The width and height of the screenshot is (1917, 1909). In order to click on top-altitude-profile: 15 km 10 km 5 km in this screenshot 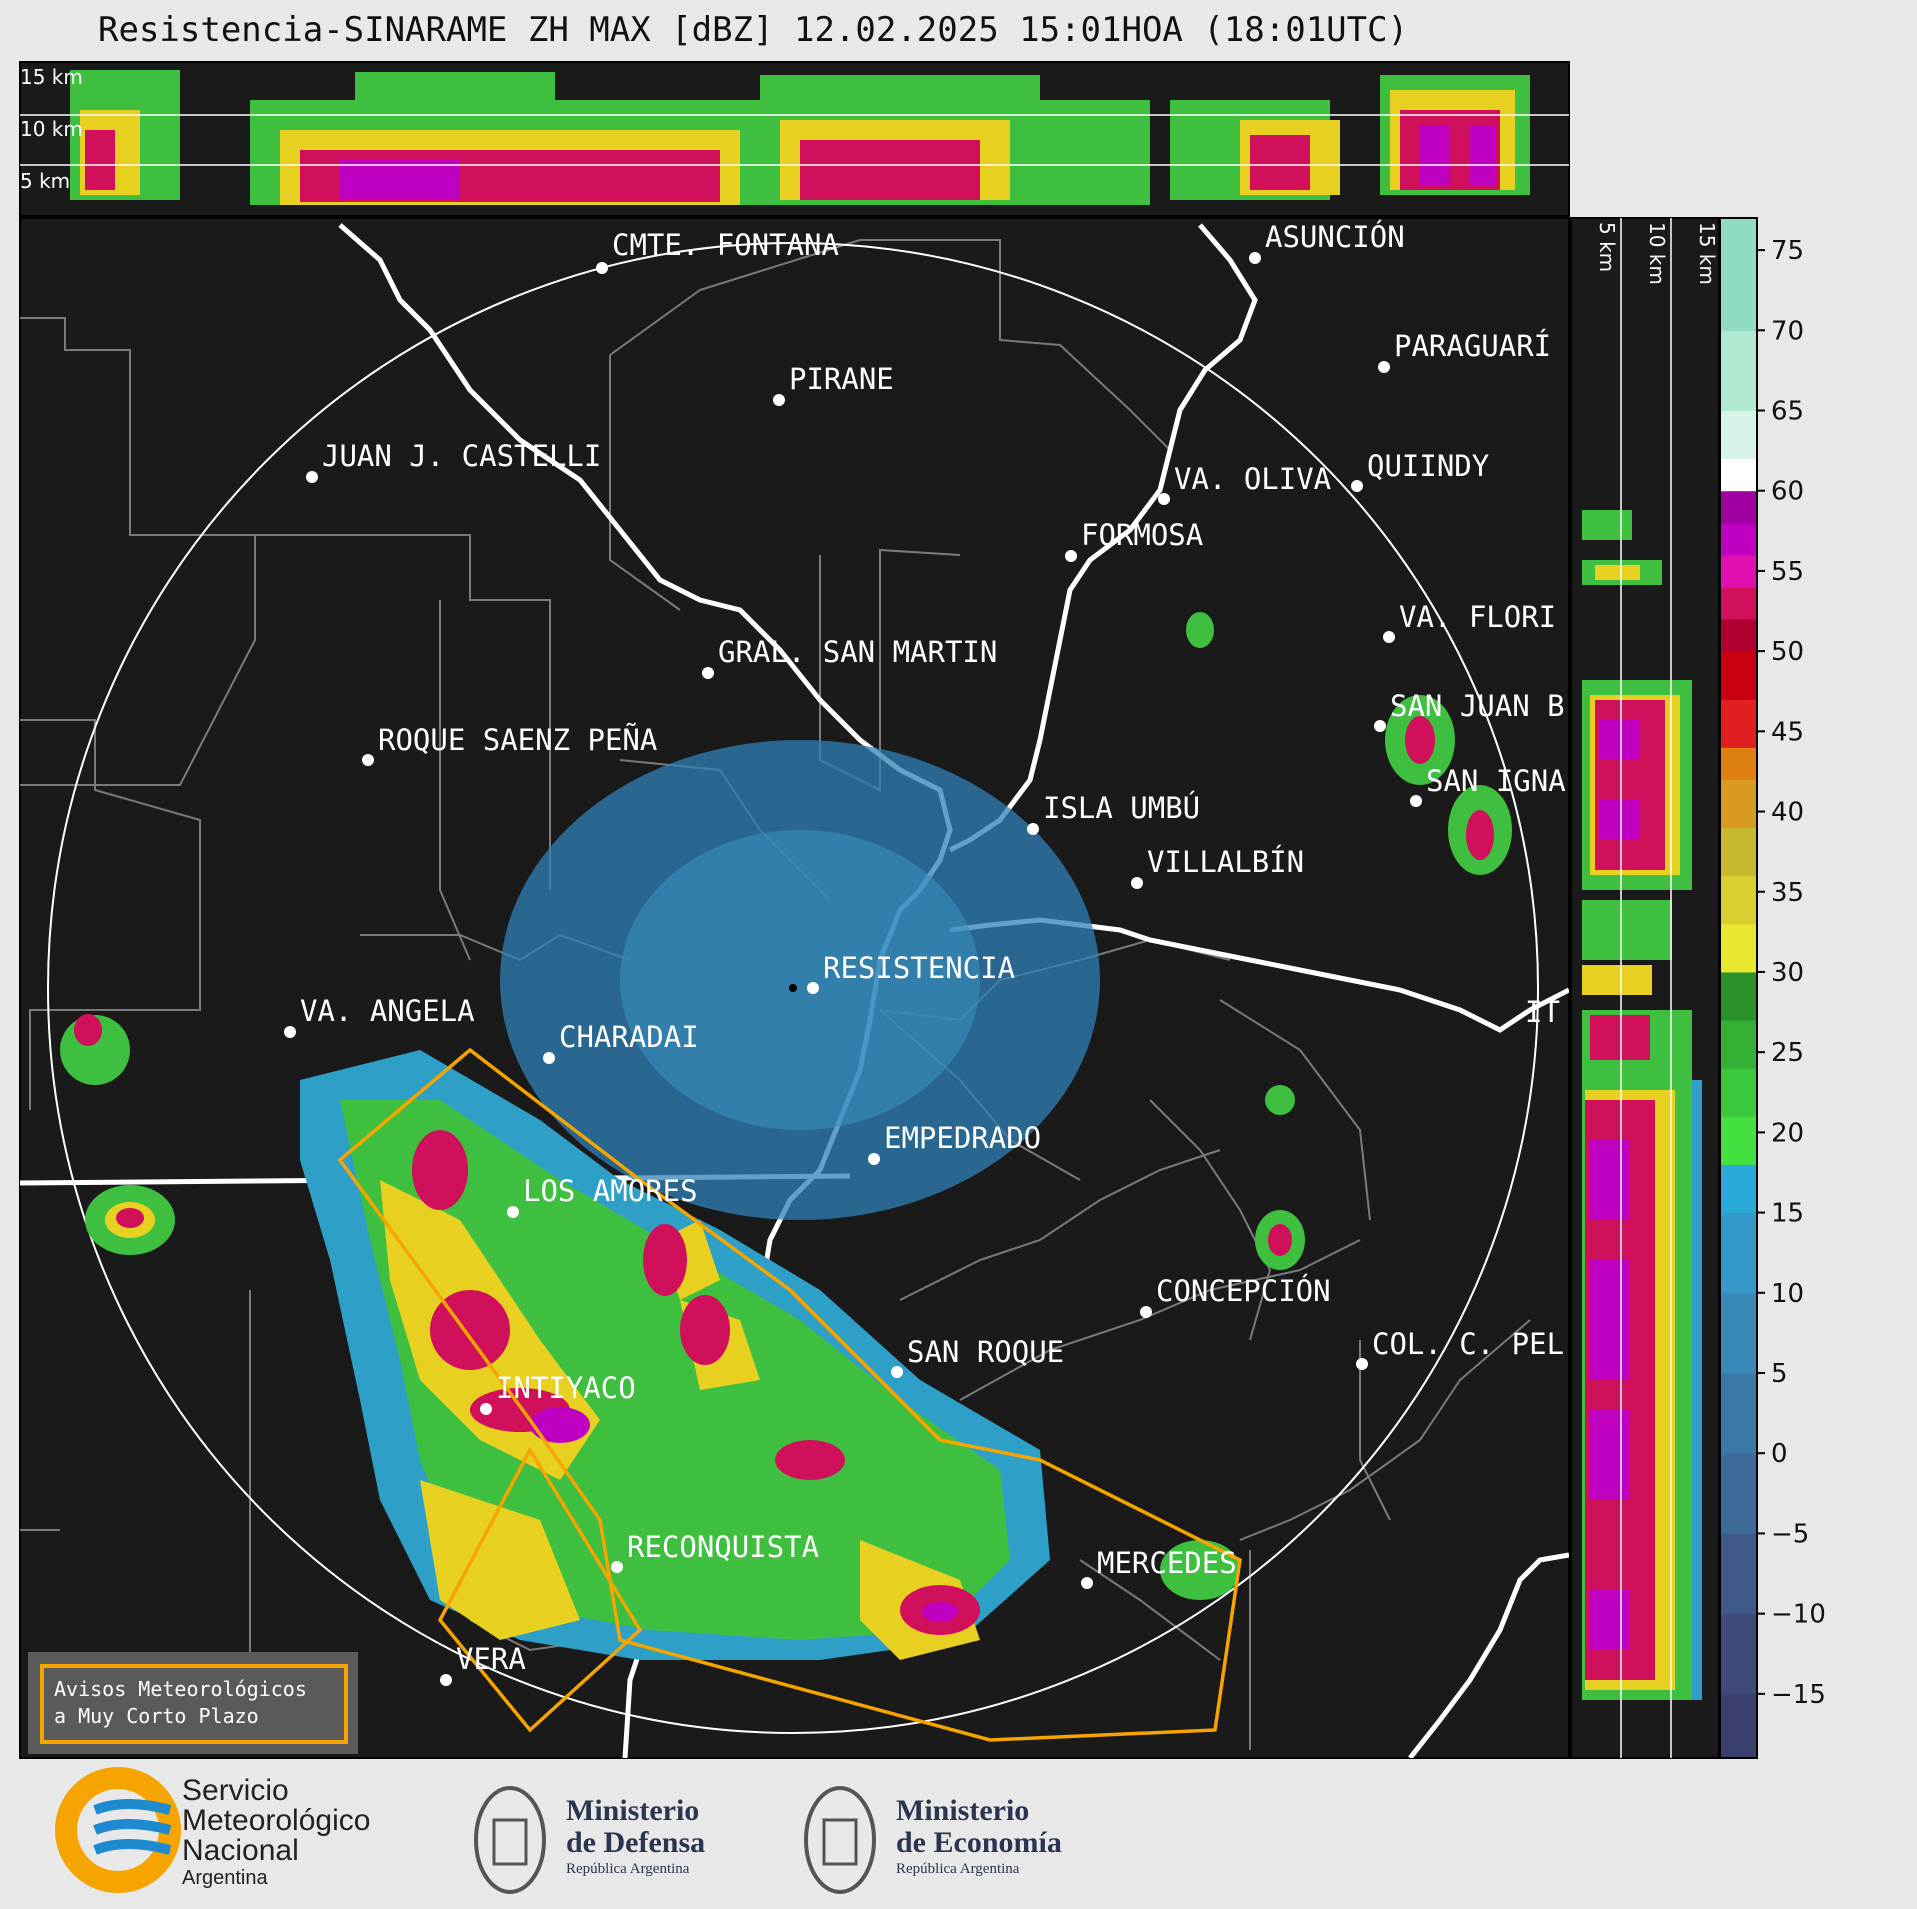, I will do `click(794, 139)`.